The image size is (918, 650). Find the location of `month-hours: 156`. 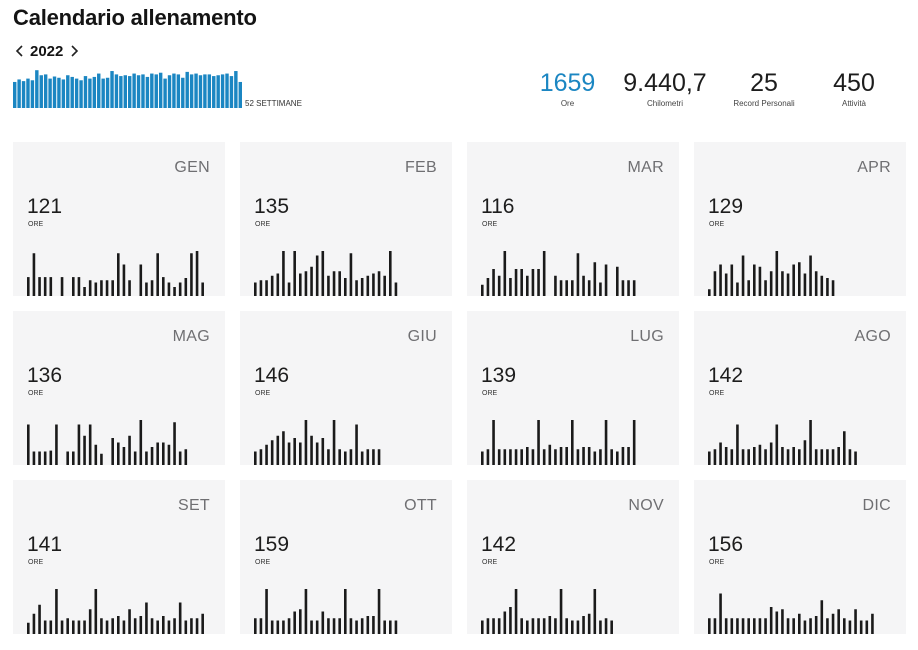

month-hours: 156 is located at coordinates (726, 544).